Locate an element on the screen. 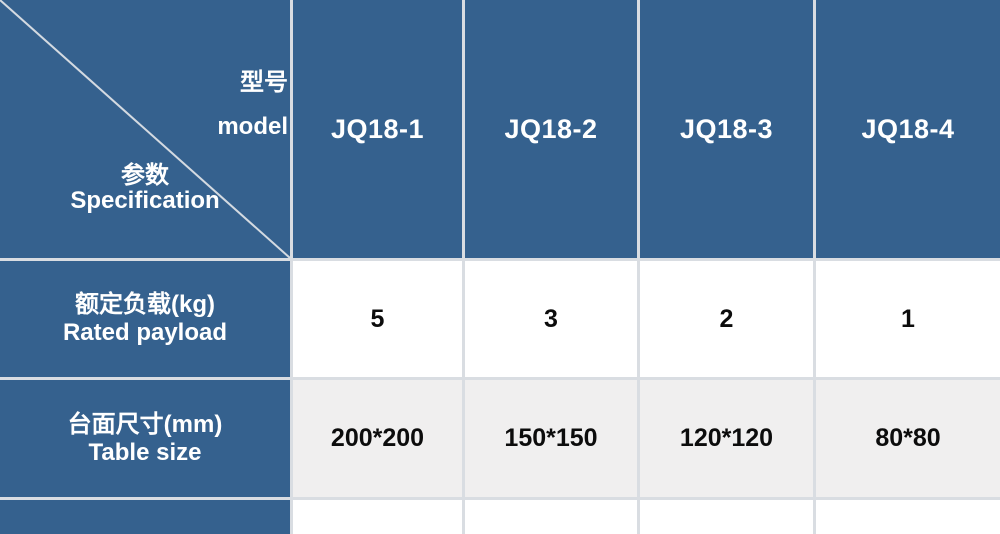  diagonal-divider-line is located at coordinates (145, 129).